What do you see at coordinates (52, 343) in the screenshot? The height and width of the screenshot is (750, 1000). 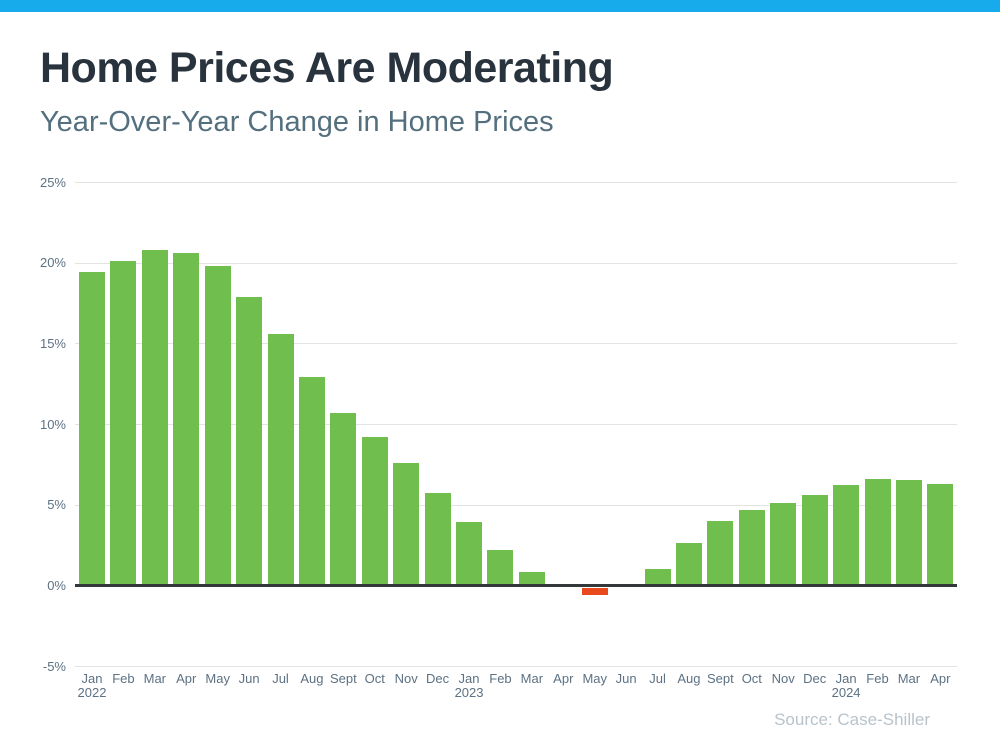 I see `y-axis-tick-label: 15%` at bounding box center [52, 343].